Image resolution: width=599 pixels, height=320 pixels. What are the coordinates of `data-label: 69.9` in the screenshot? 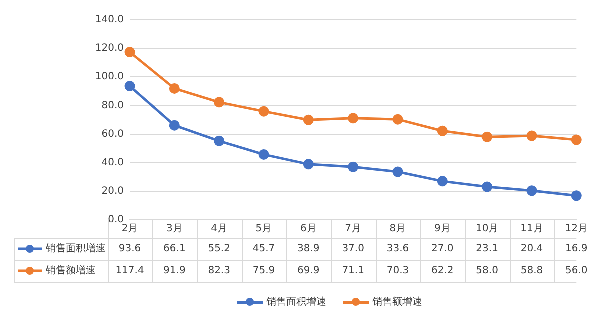 It's located at (309, 271).